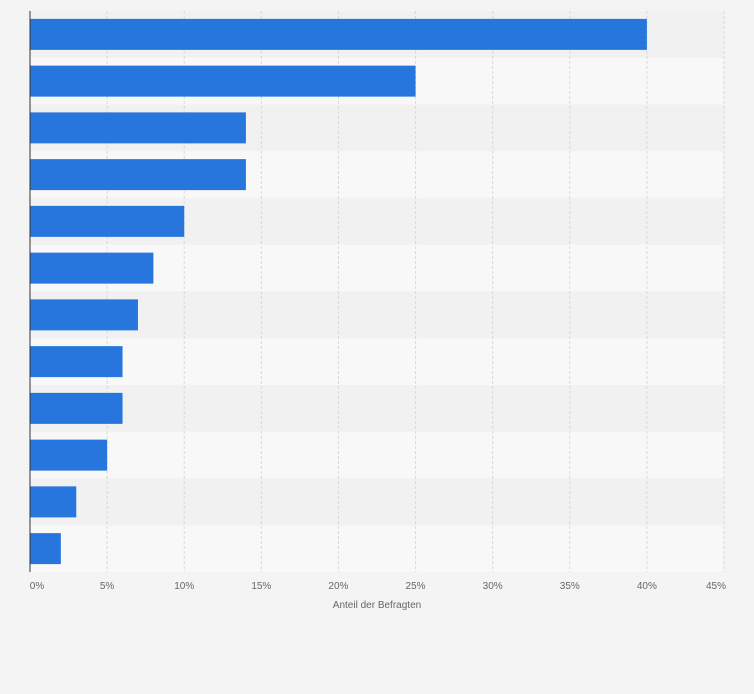 The height and width of the screenshot is (694, 754). Describe the element at coordinates (647, 586) in the screenshot. I see `x-tick-label: 40%` at that location.